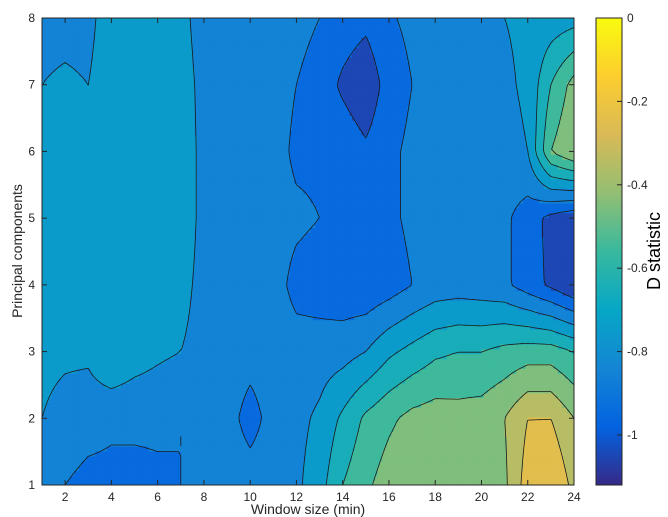  What do you see at coordinates (250, 497) in the screenshot?
I see `x-tick-label: 10` at bounding box center [250, 497].